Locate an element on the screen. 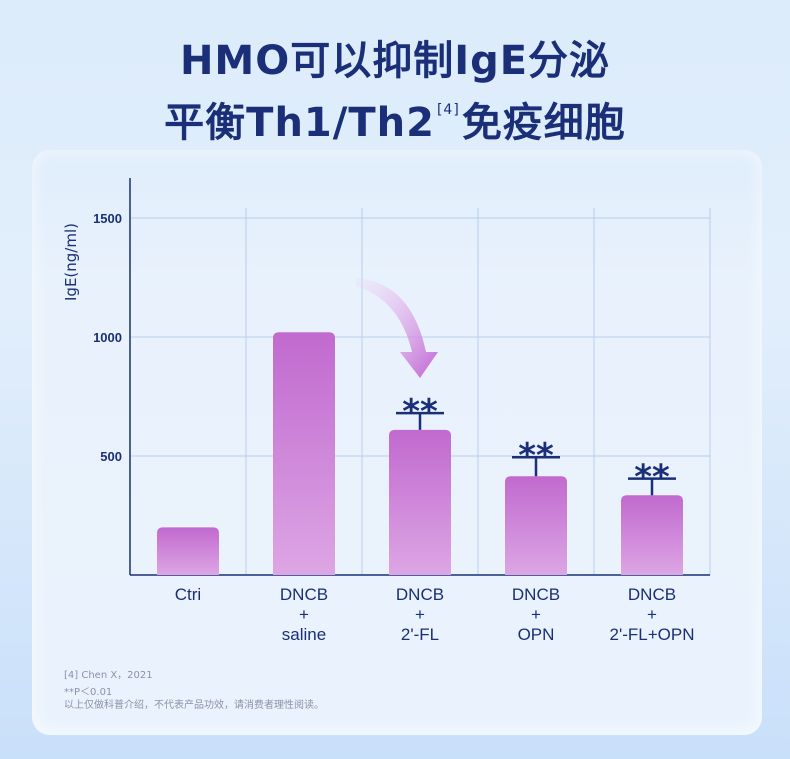 The height and width of the screenshot is (759, 790). x-tick-label: OPN is located at coordinates (536, 634).